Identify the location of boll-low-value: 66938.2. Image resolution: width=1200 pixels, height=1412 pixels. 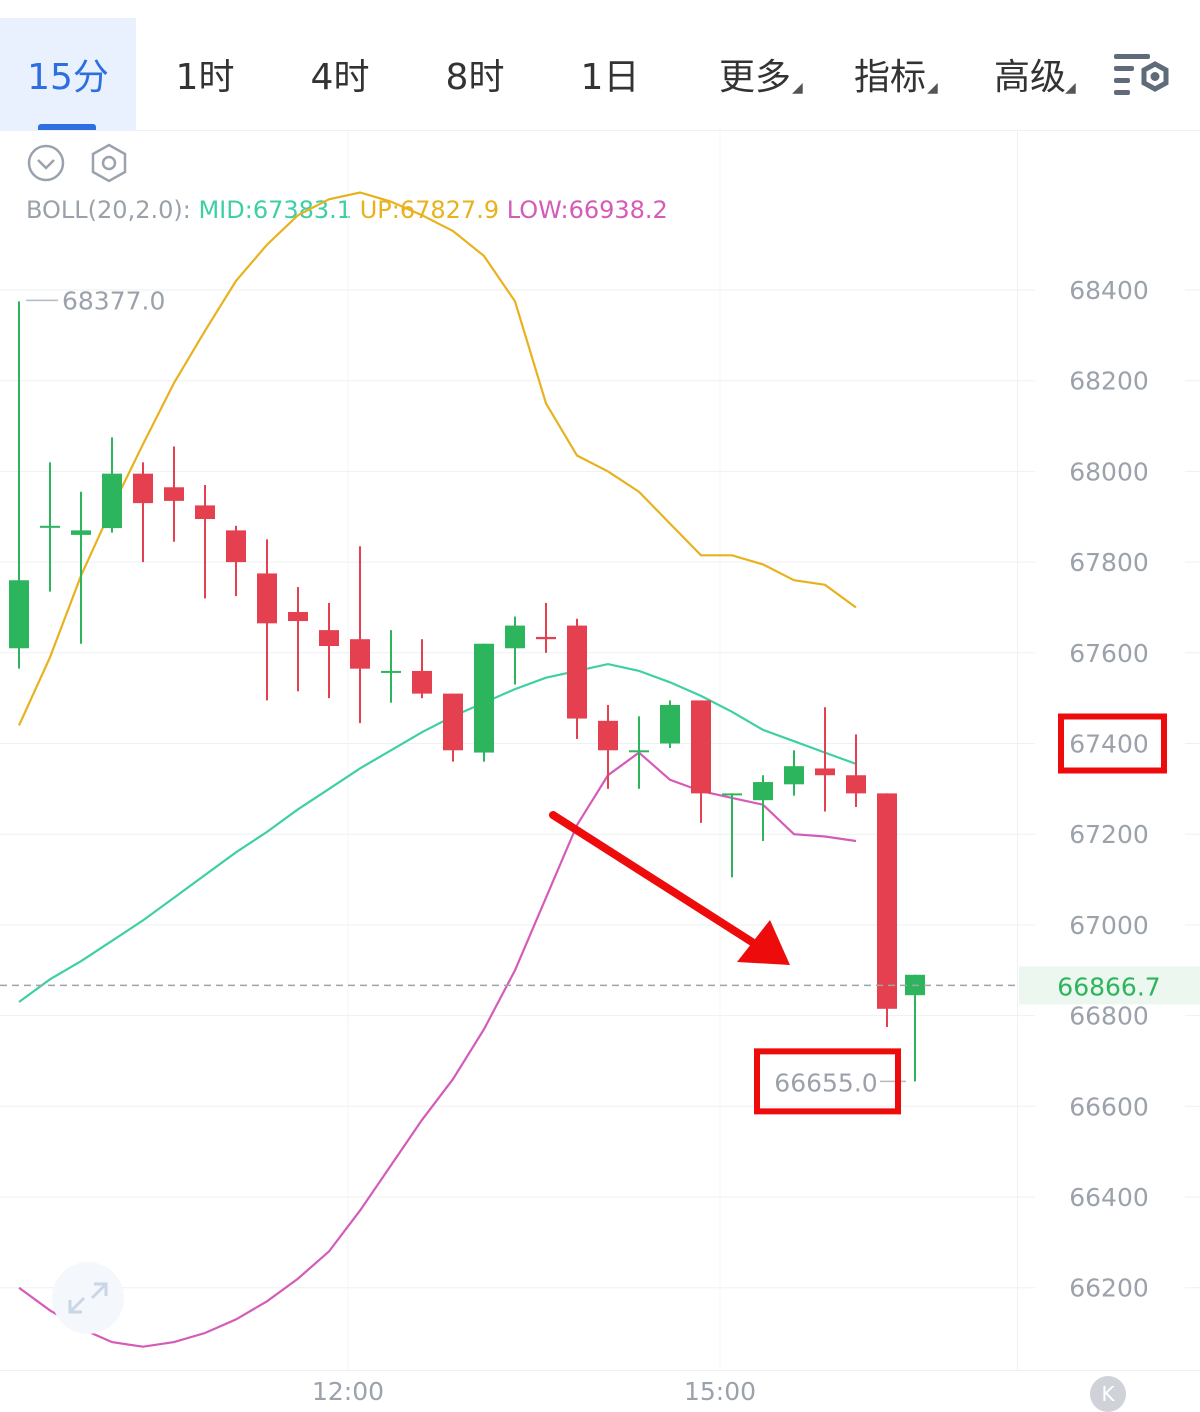
(618, 210).